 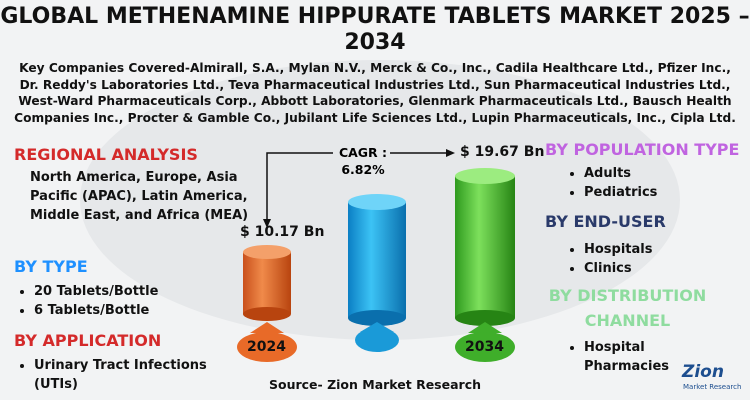 I want to click on heading: BY POPULATION TYPE, so click(x=642, y=149).